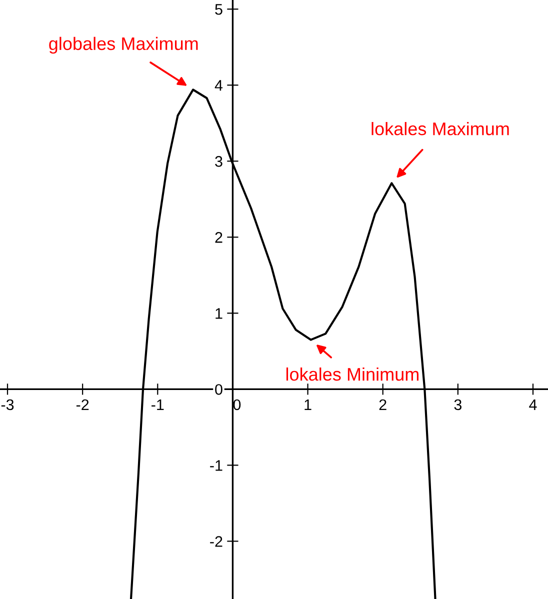 Image resolution: width=548 pixels, height=599 pixels. Describe the element at coordinates (218, 389) in the screenshot. I see `y-tick-label: 0` at that location.